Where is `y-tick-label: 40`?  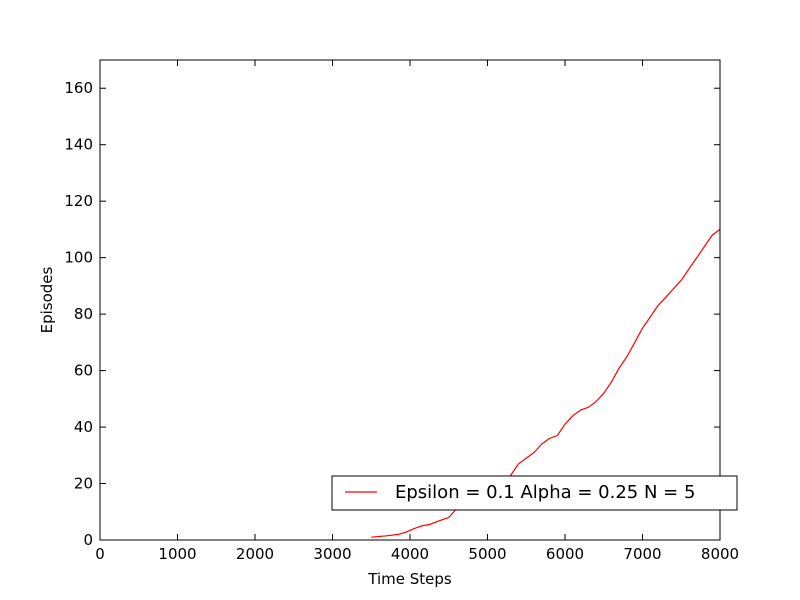 y-tick-label: 40 is located at coordinates (83, 427).